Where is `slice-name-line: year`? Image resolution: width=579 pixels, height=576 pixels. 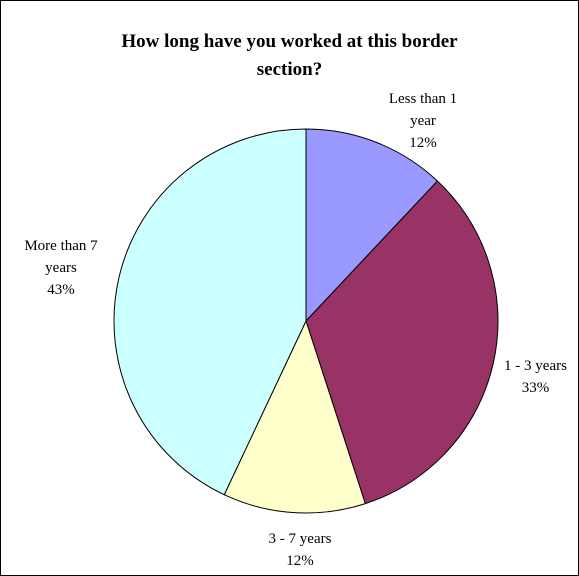
slice-name-line: year is located at coordinates (423, 121).